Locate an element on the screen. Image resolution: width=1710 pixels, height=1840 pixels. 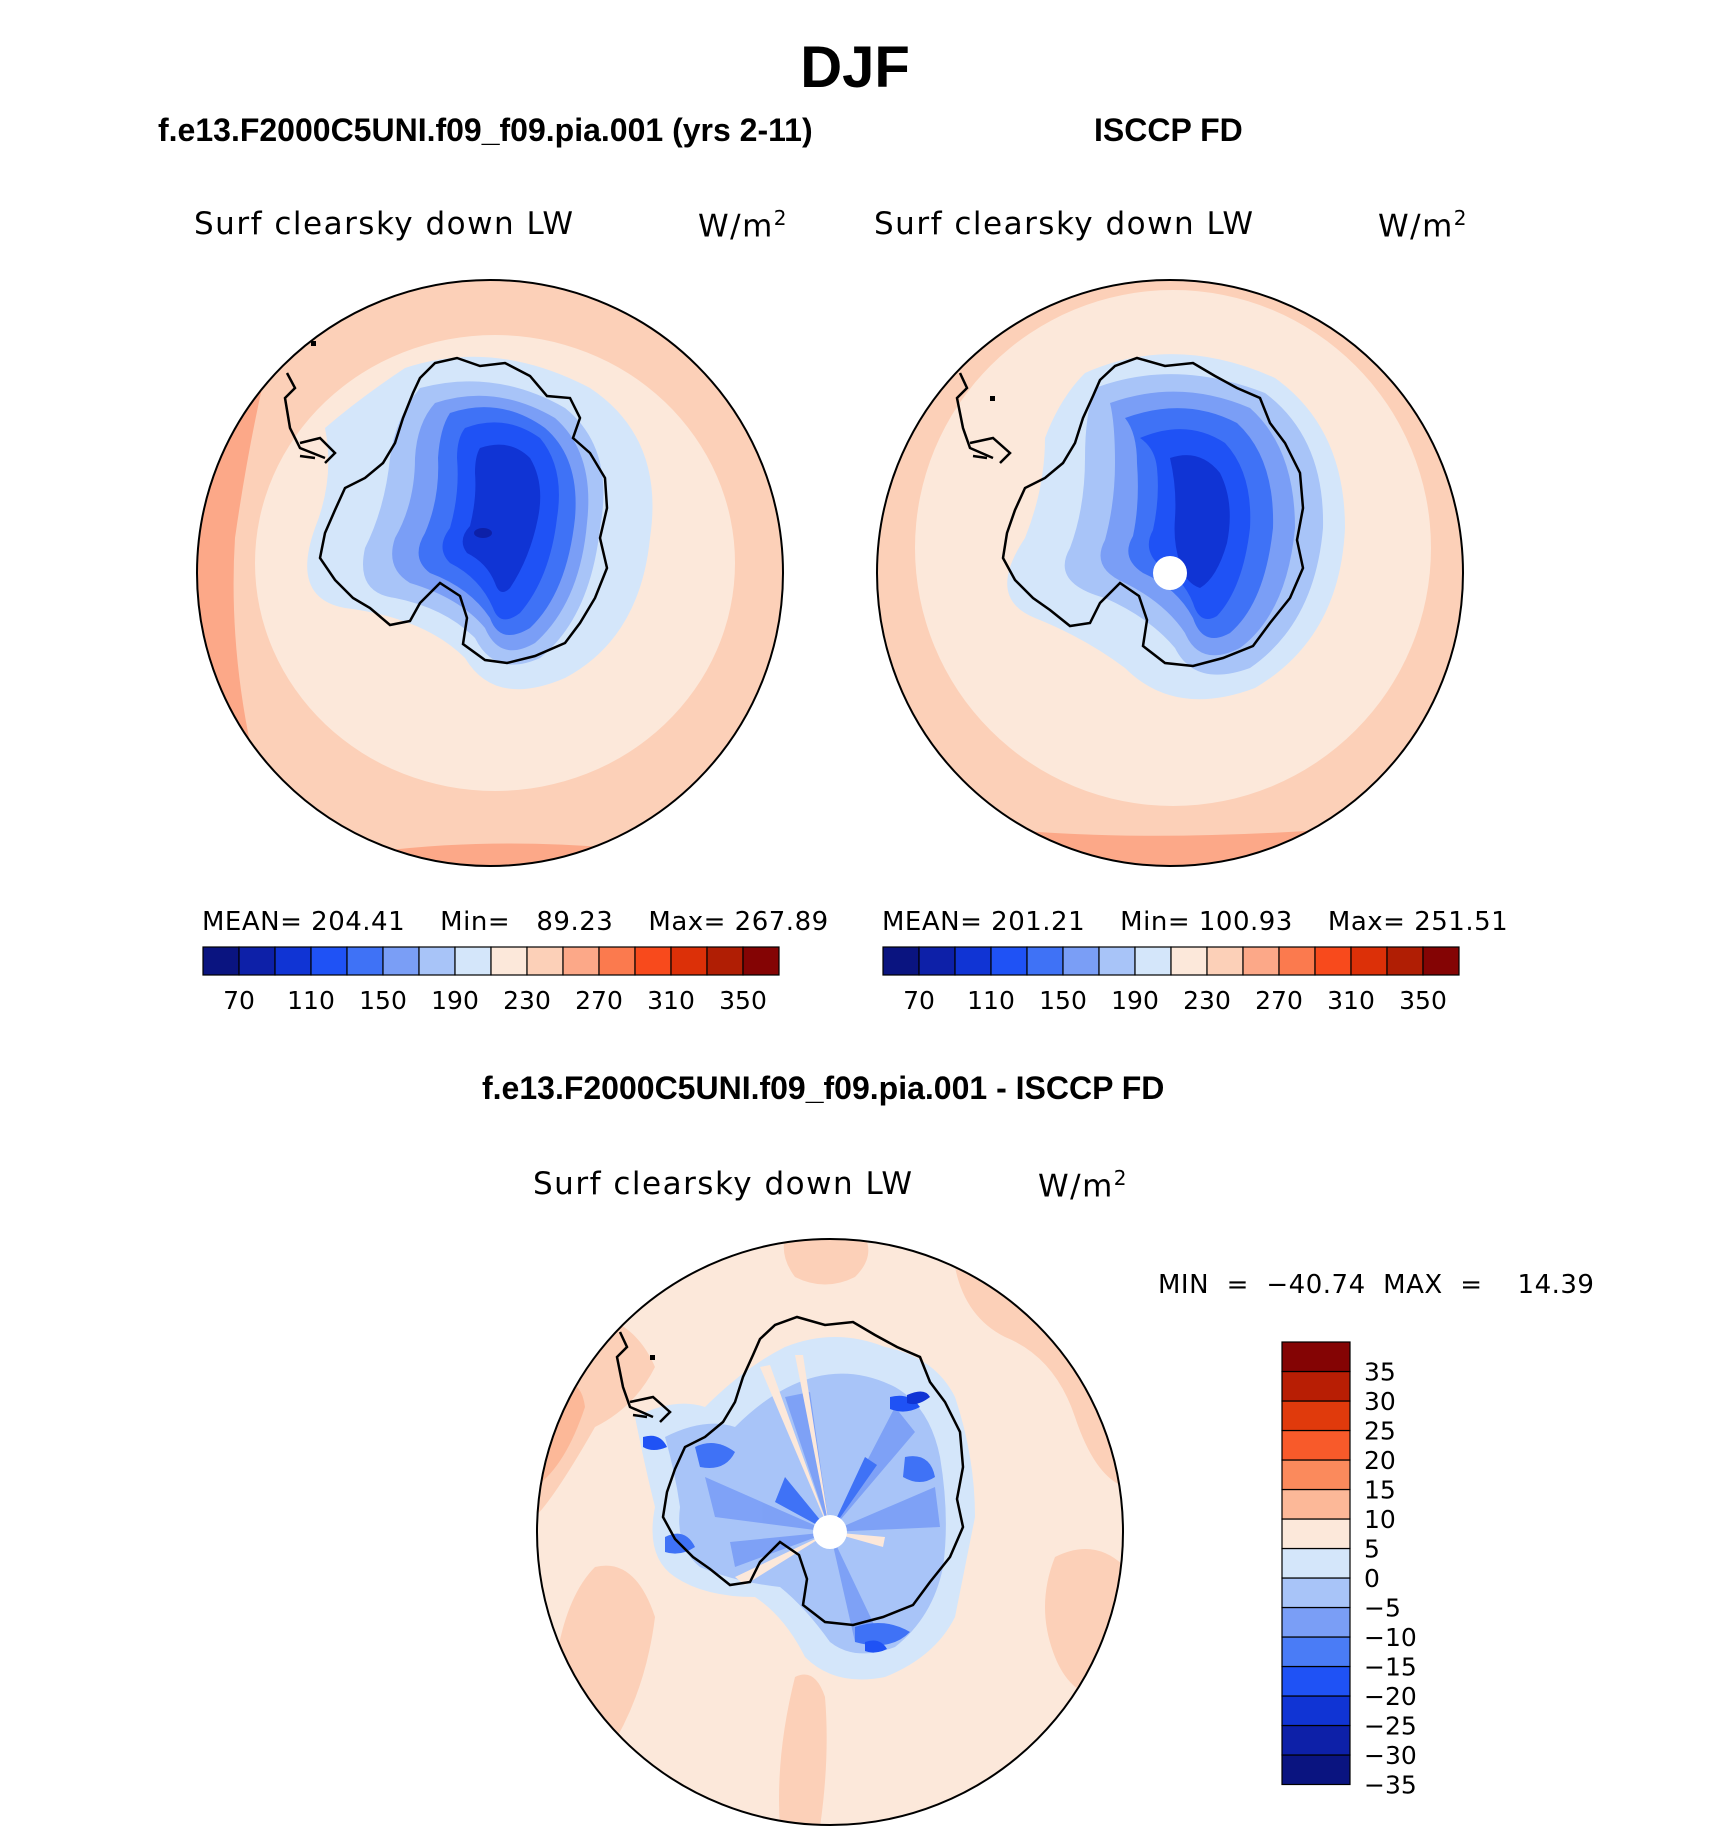
colorbar-tick-label: 5 is located at coordinates (1372, 1549).